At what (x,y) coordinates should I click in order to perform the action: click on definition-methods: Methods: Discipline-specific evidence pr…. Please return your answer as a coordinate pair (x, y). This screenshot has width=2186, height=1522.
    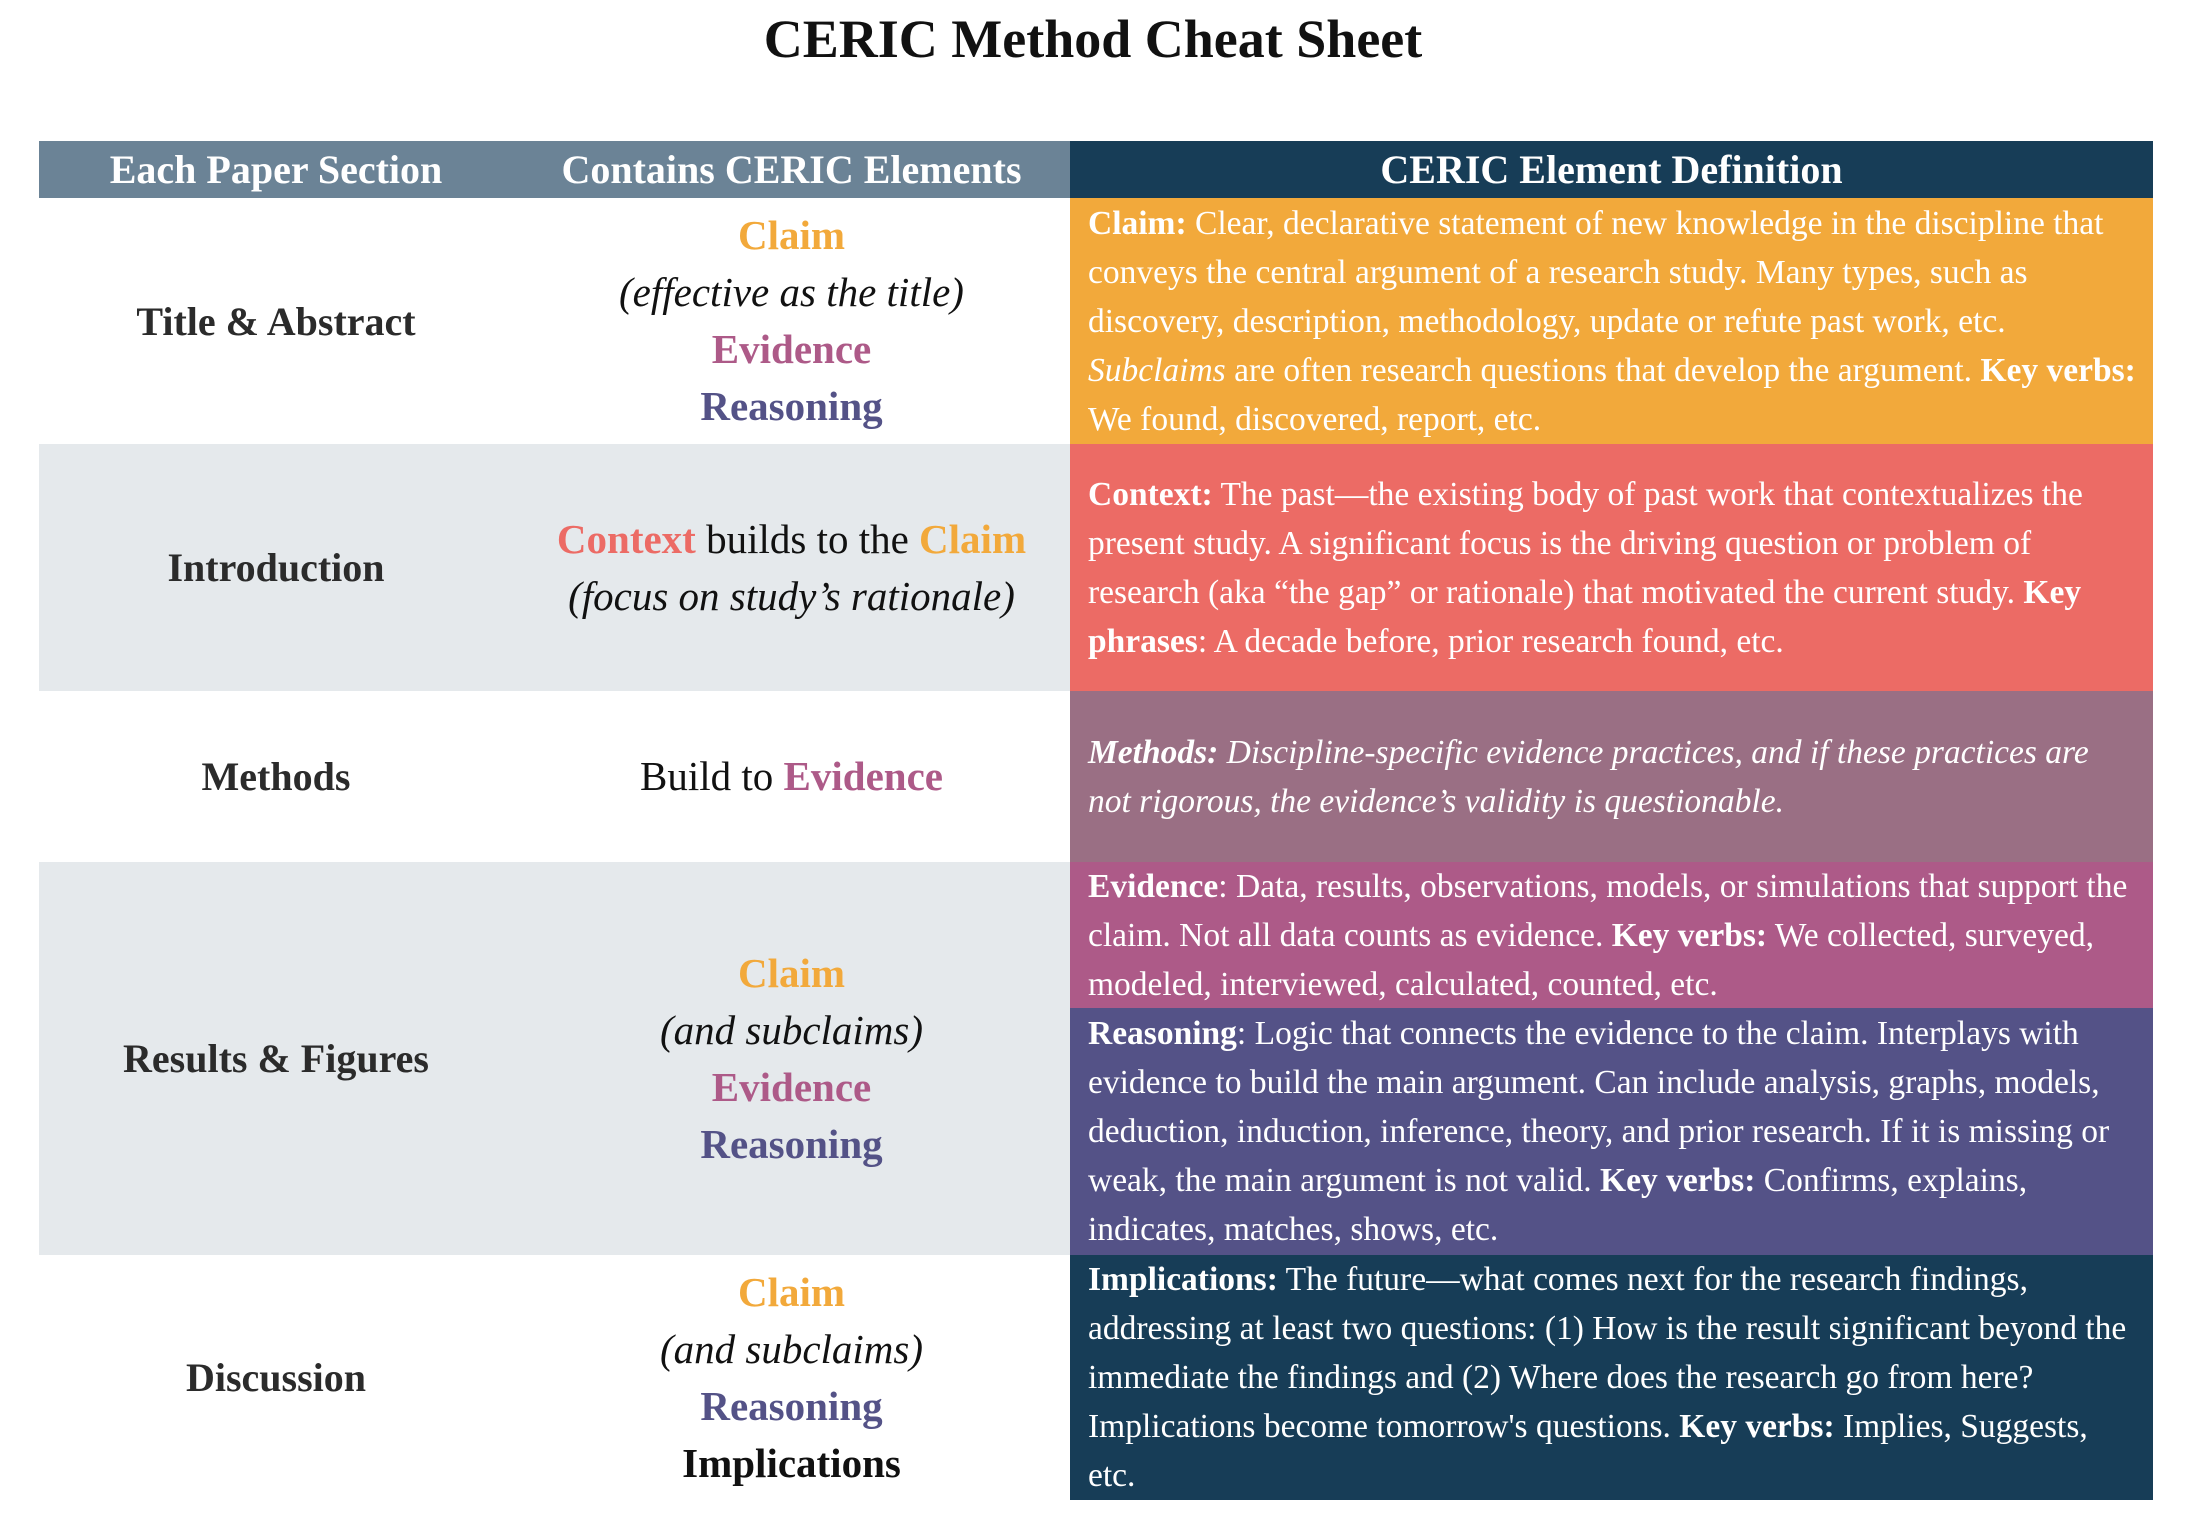
    Looking at the image, I should click on (1611, 776).